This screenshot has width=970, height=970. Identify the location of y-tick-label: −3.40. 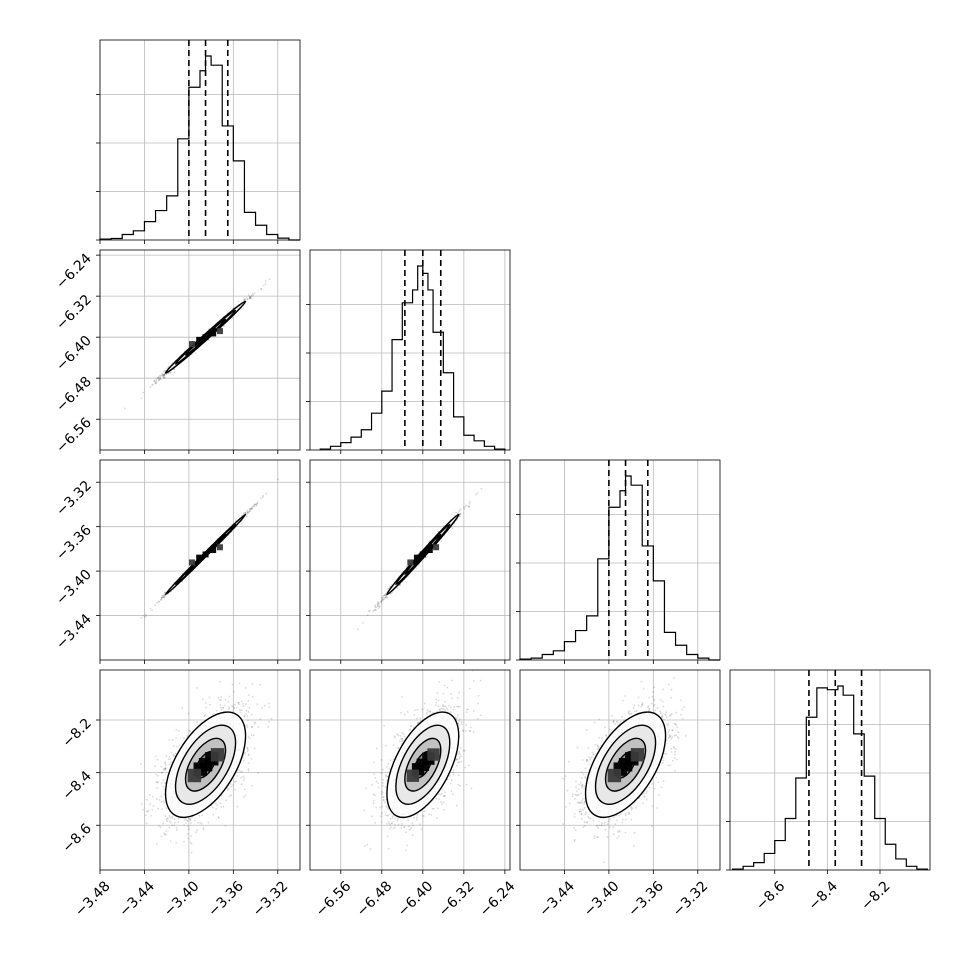
(74, 588).